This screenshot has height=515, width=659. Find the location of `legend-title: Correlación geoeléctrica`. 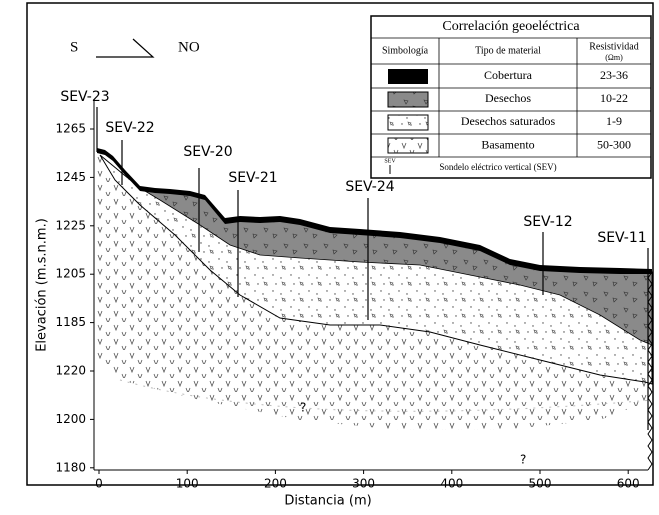

legend-title: Correlación geoeléctrica is located at coordinates (511, 26).